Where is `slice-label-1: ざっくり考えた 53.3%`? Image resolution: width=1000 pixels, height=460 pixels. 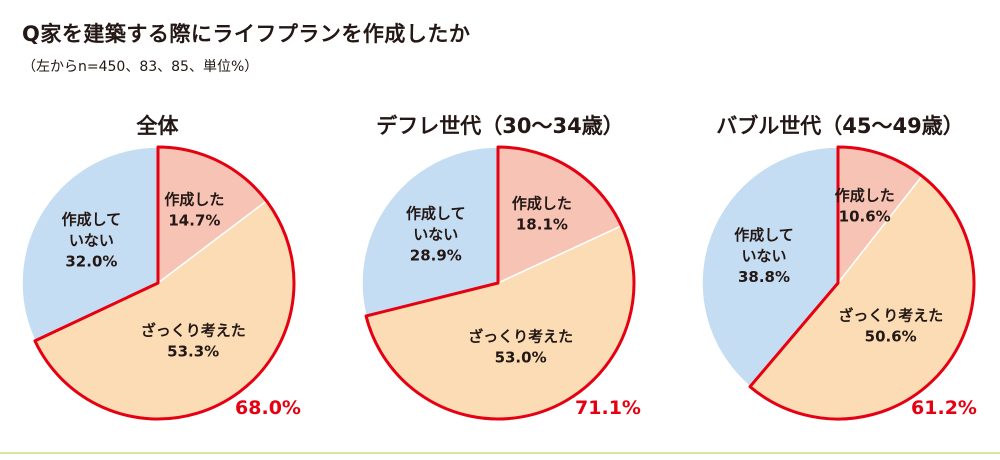 slice-label-1: ざっくり考えた 53.3% is located at coordinates (193, 341).